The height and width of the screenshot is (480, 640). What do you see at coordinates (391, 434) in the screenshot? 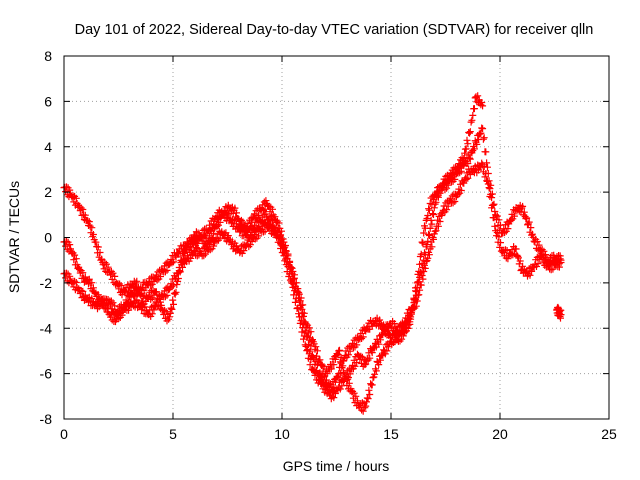
I see `x-tick-label: 15` at bounding box center [391, 434].